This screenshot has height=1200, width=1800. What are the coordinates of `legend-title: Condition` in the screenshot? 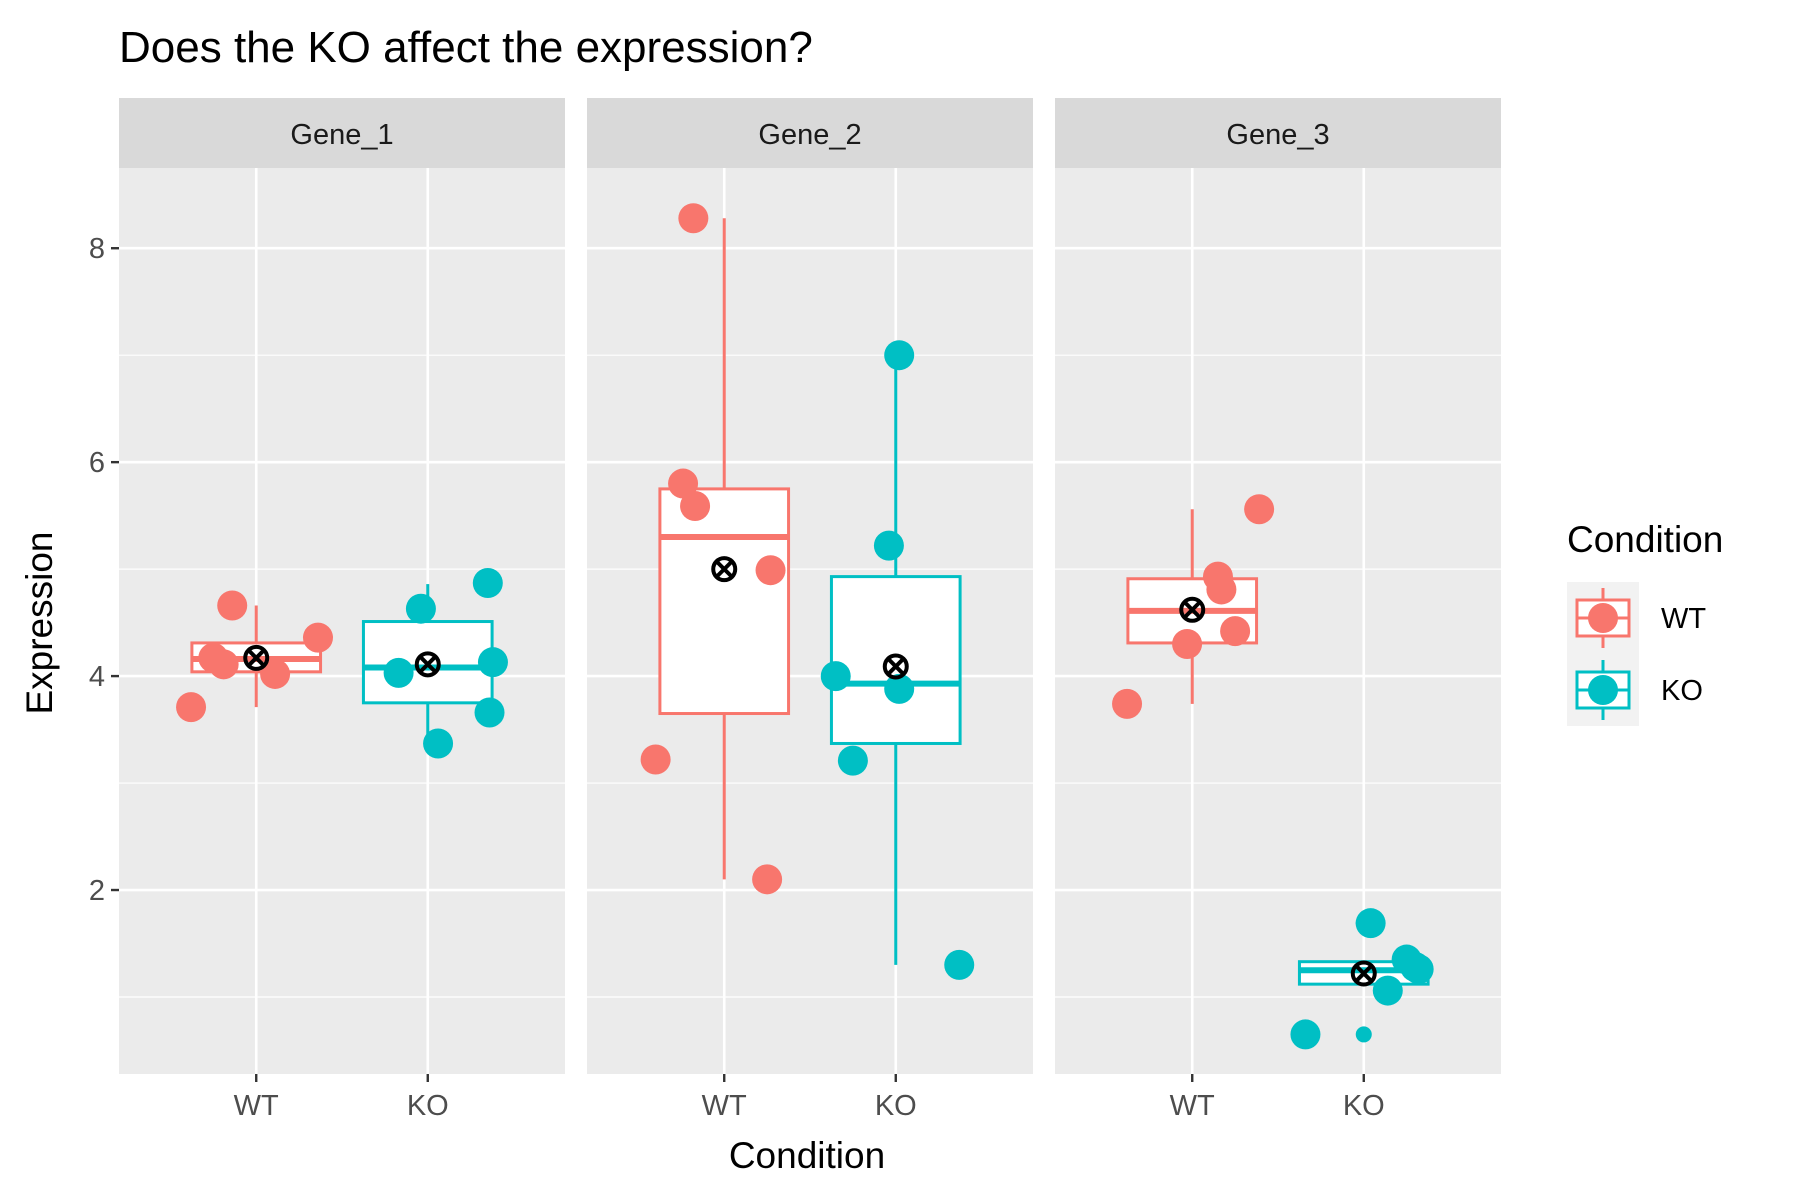 It's located at (1645, 539).